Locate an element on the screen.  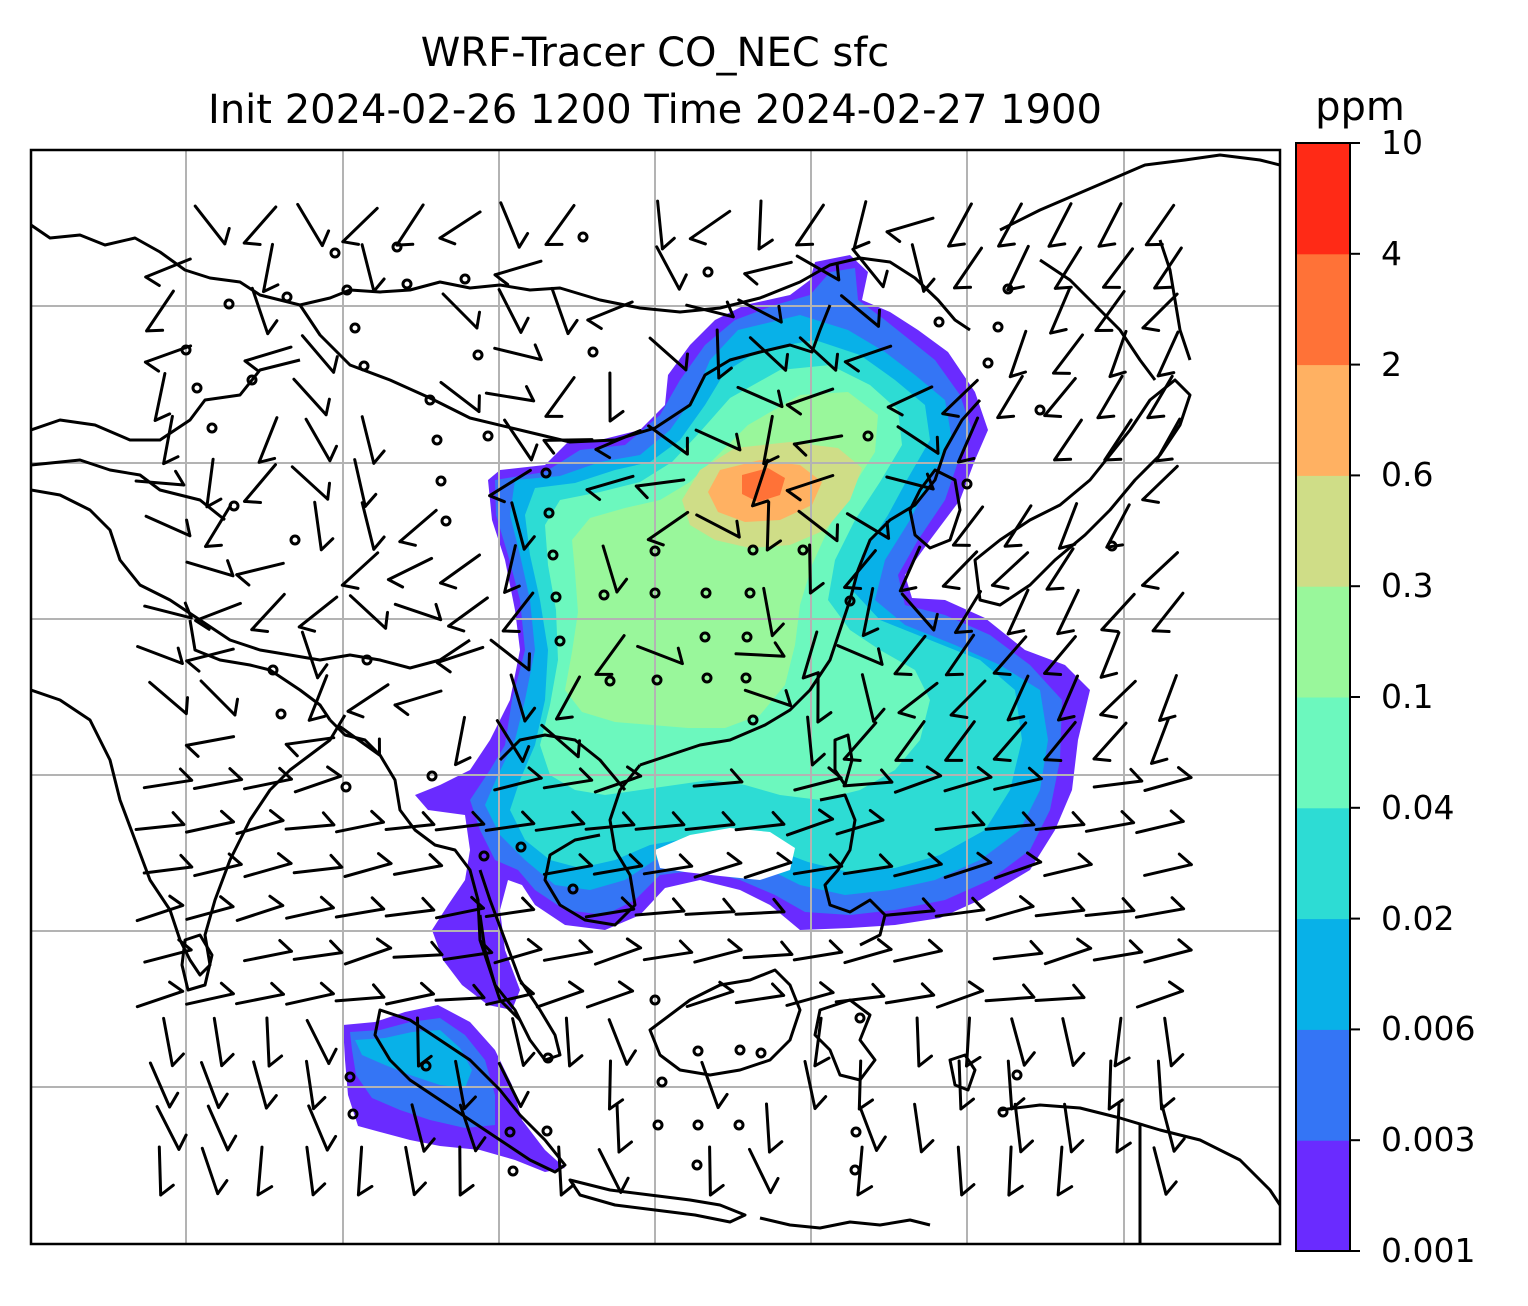
colorbar-tick-label: 0.003 is located at coordinates (1428, 1140).